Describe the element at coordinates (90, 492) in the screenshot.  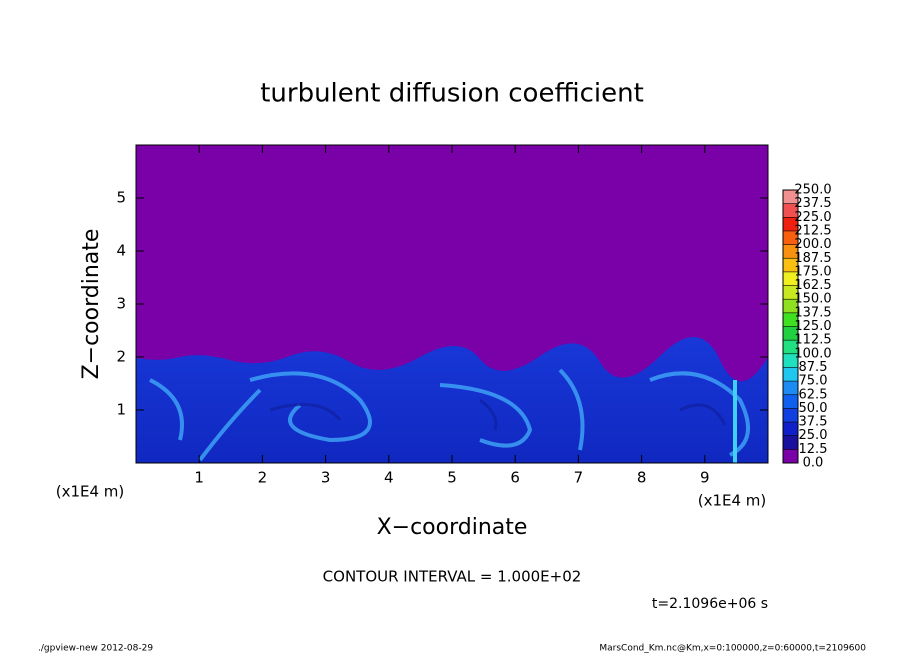
I see `y-unit: (x1E4 m)` at that location.